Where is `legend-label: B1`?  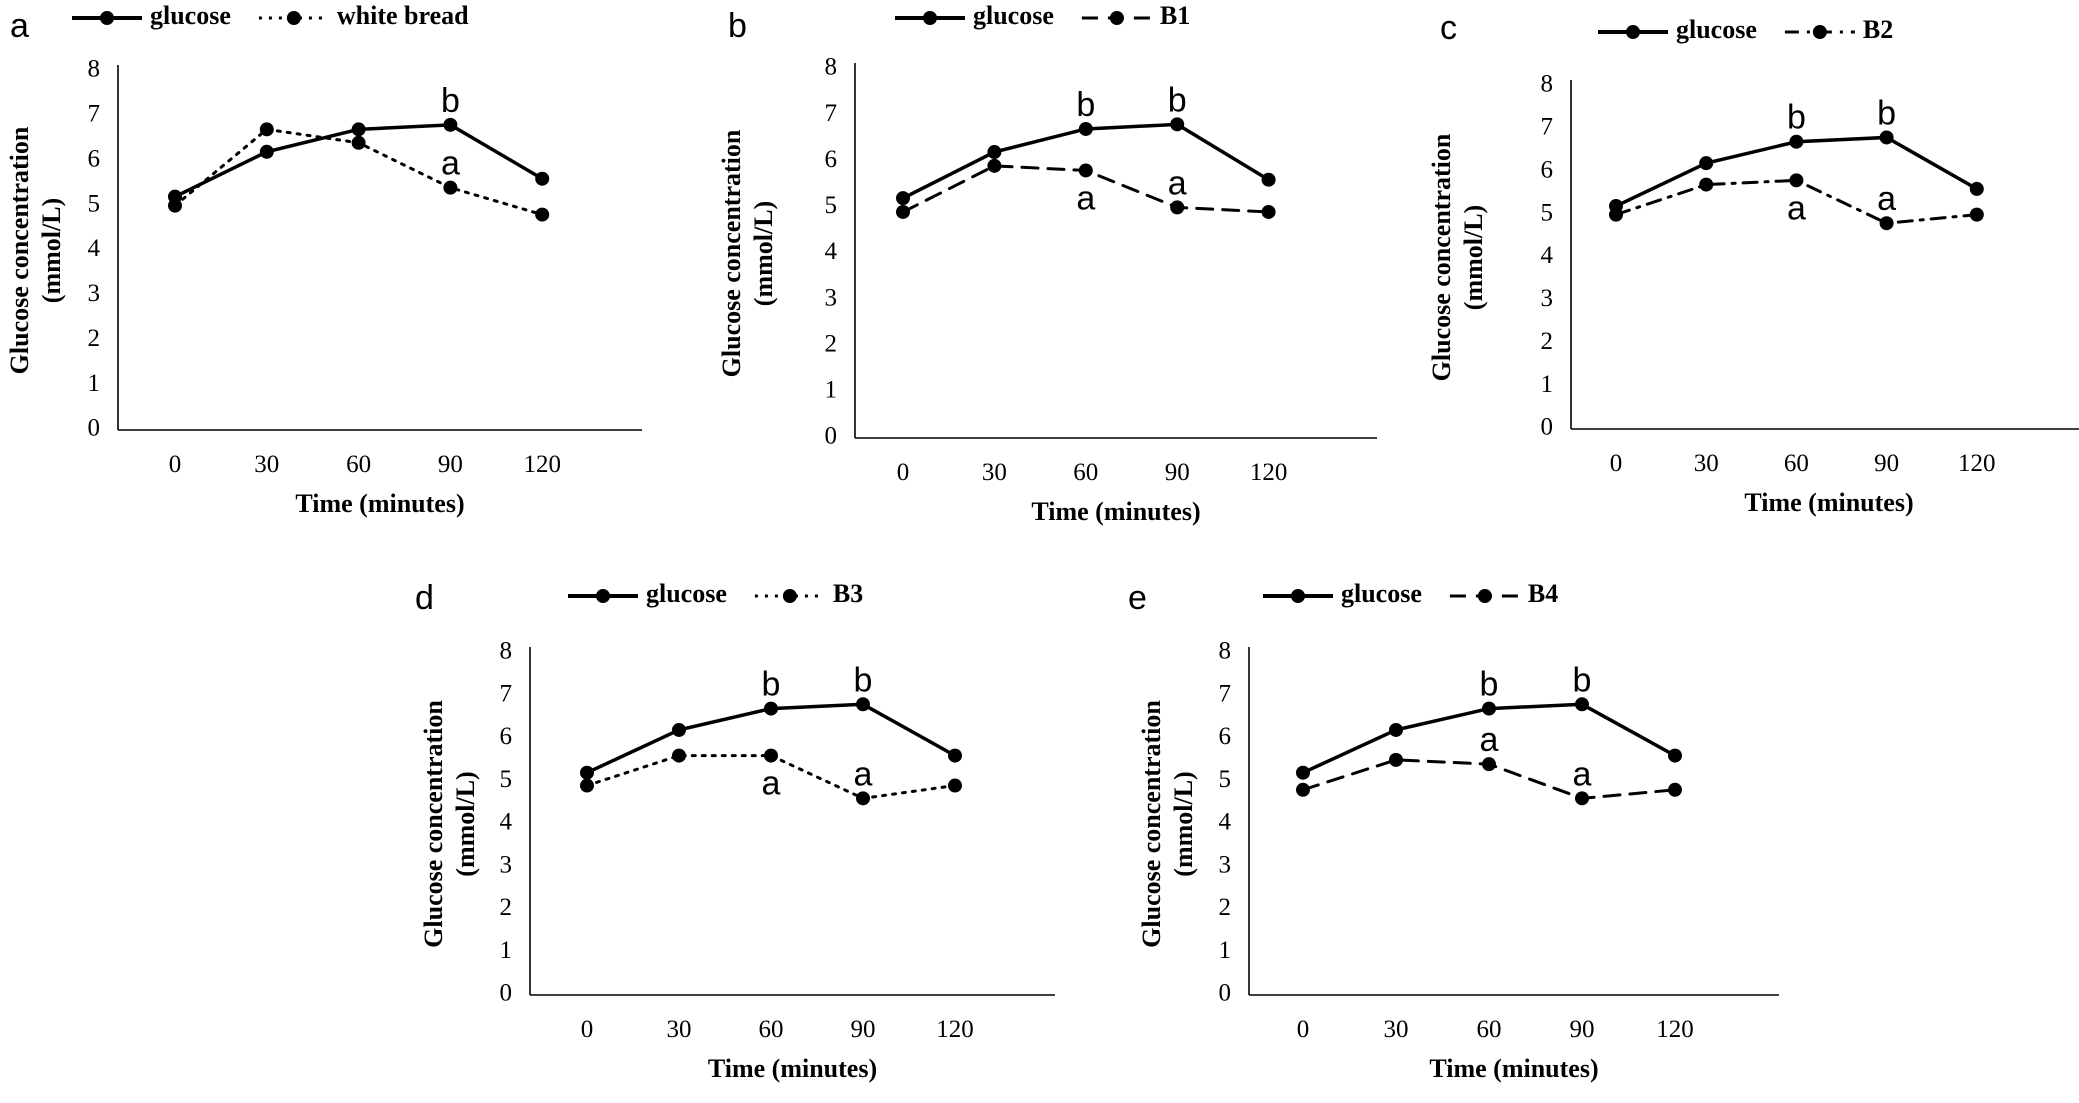 legend-label: B1 is located at coordinates (1175, 15).